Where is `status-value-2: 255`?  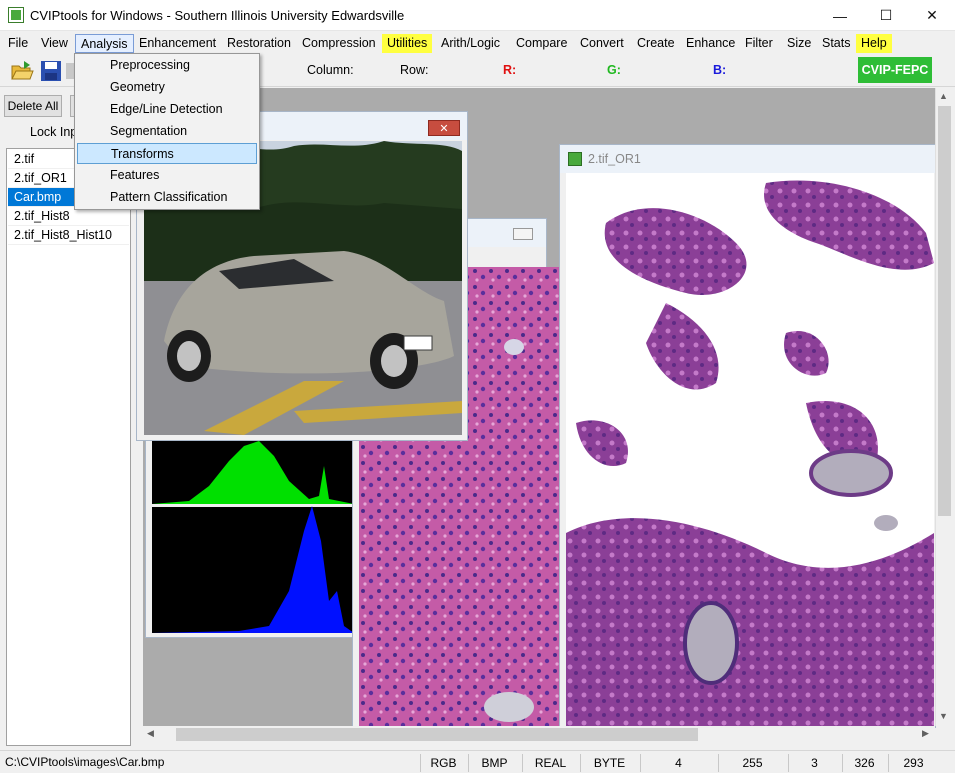 status-value-2: 255 is located at coordinates (752, 763).